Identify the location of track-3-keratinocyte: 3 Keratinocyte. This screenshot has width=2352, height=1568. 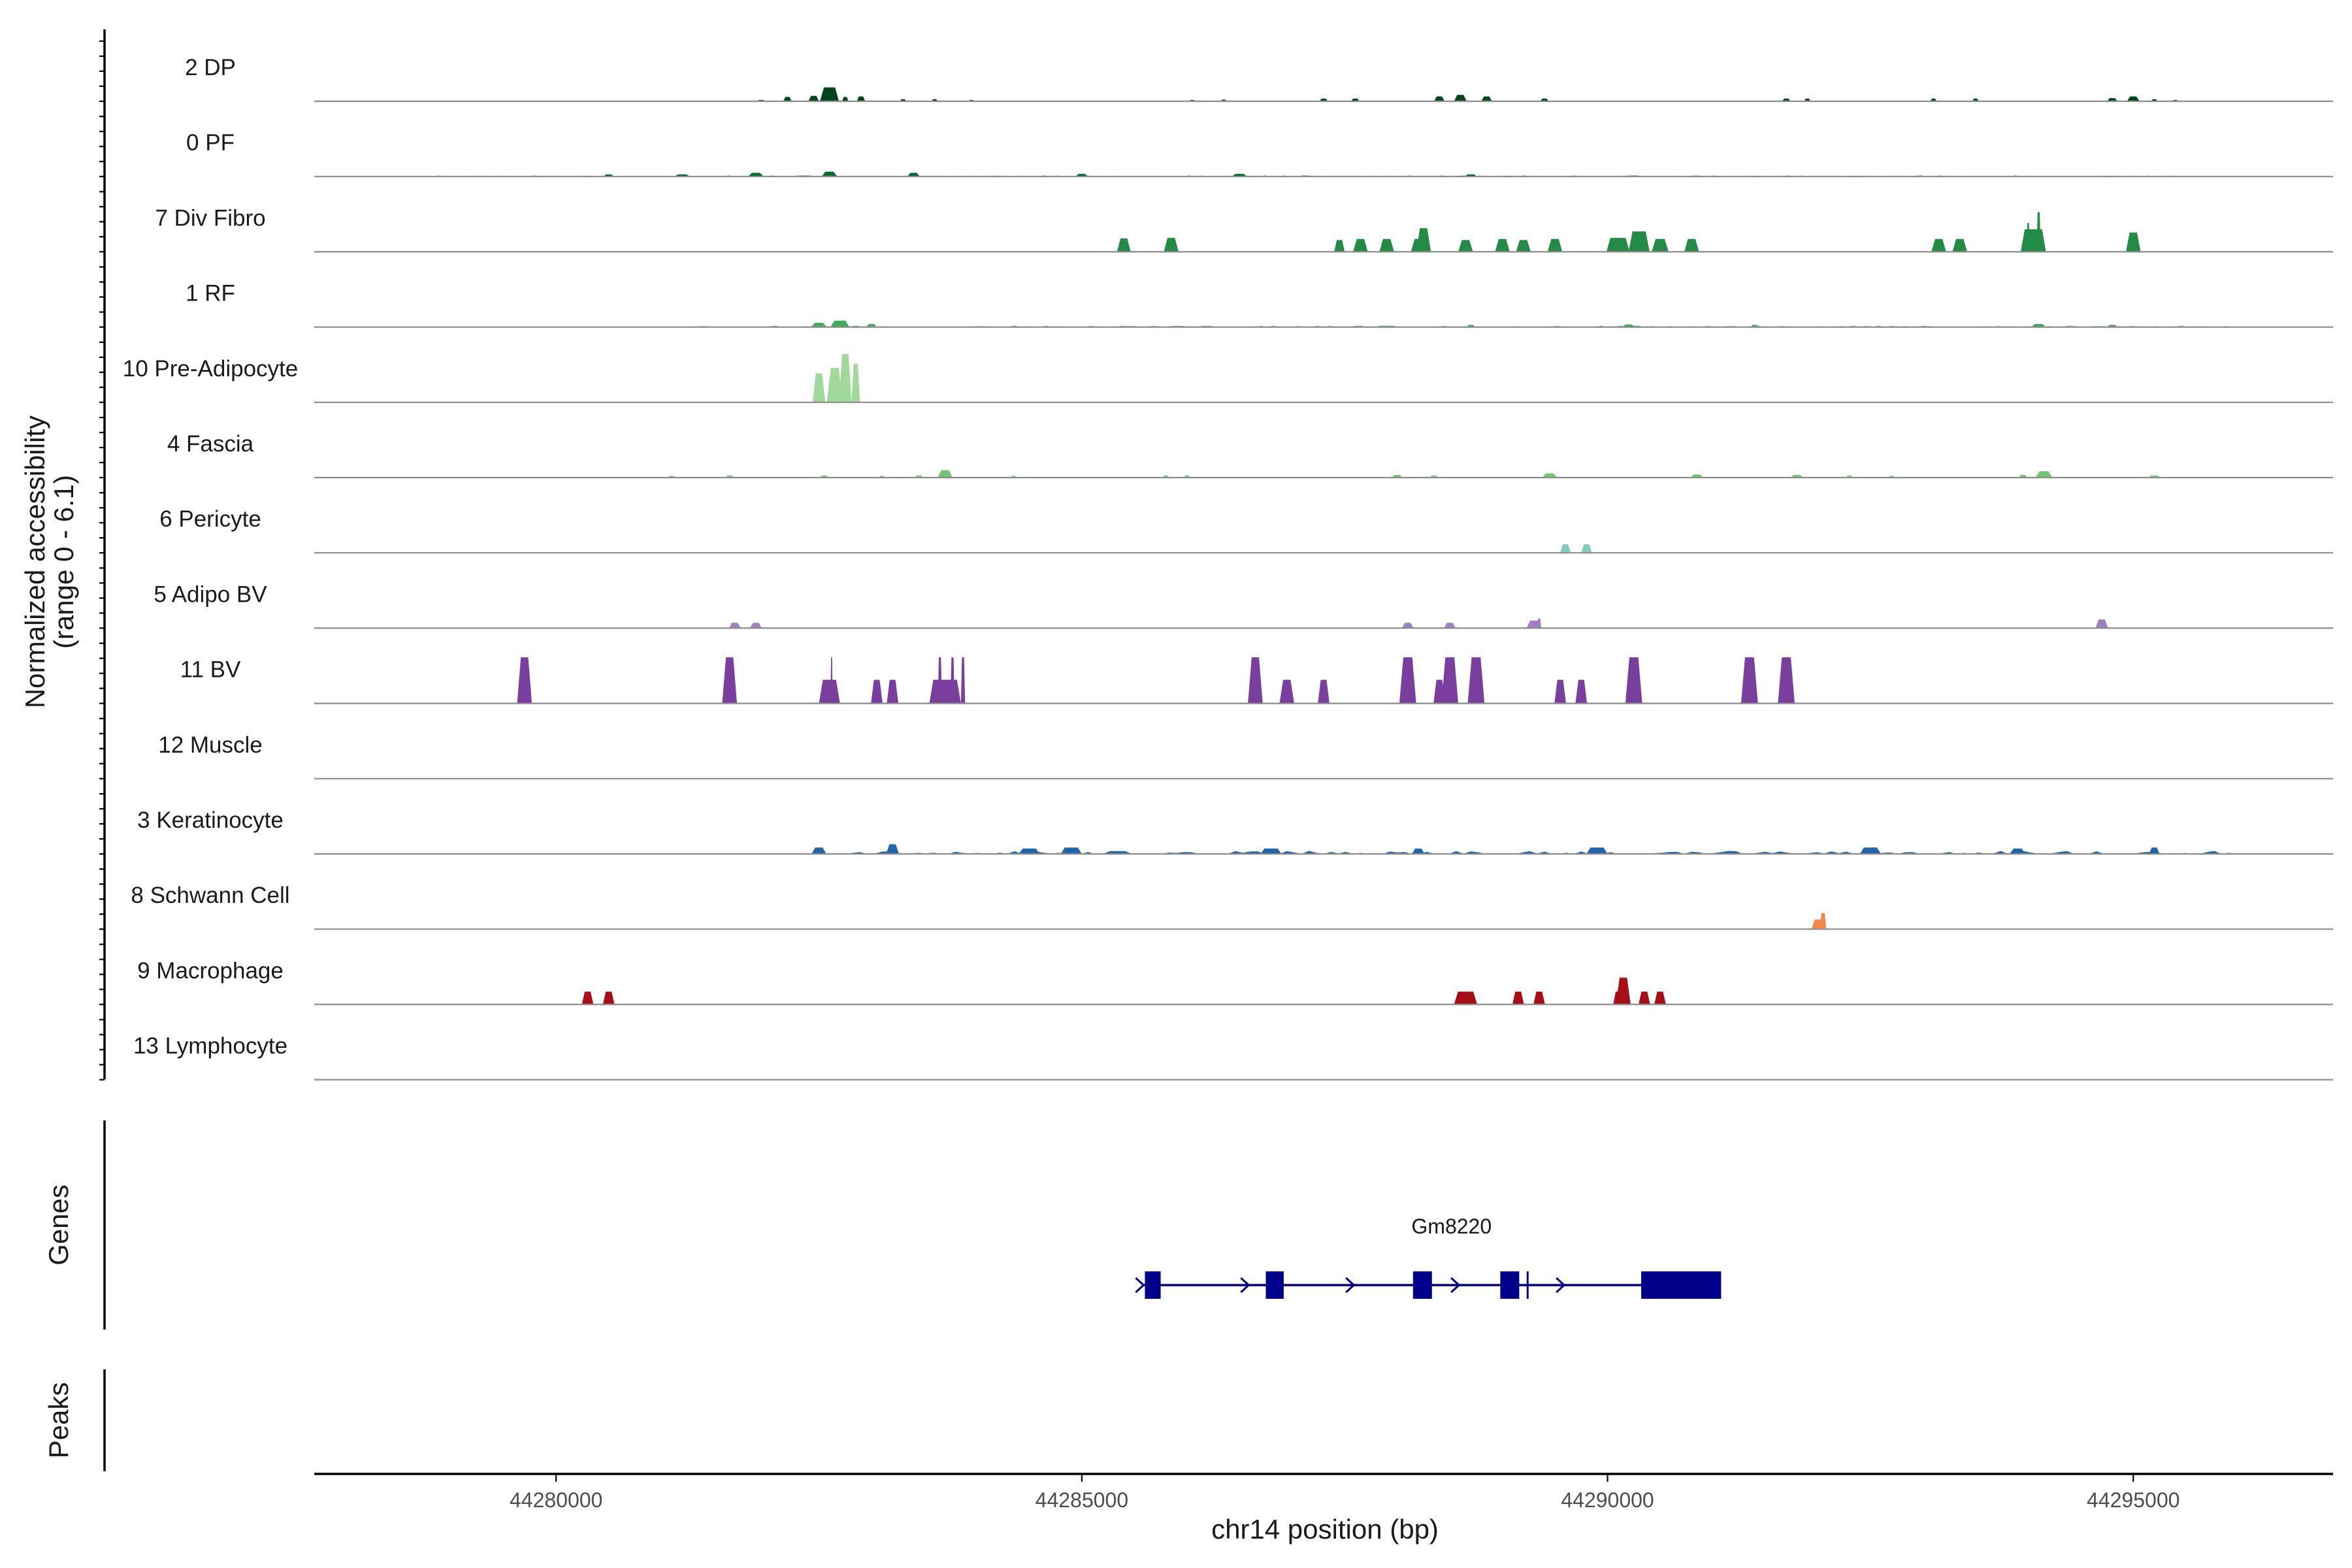
(1235, 831).